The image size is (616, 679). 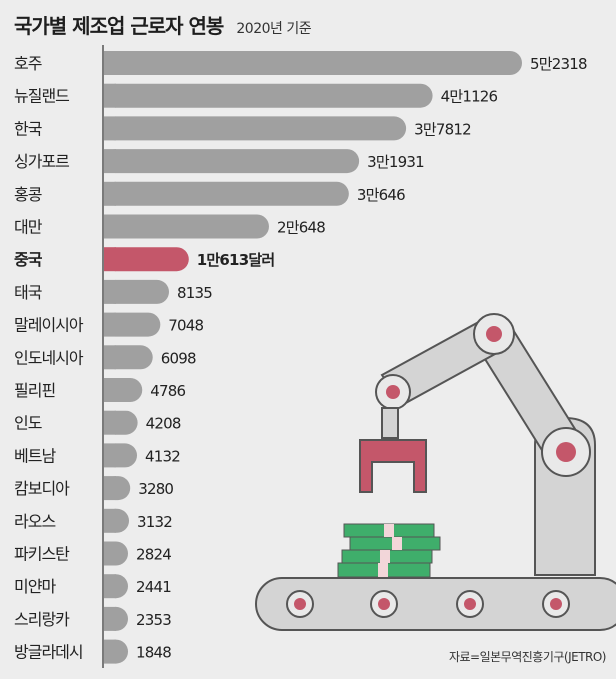 I want to click on value-label: 4208, so click(x=163, y=424).